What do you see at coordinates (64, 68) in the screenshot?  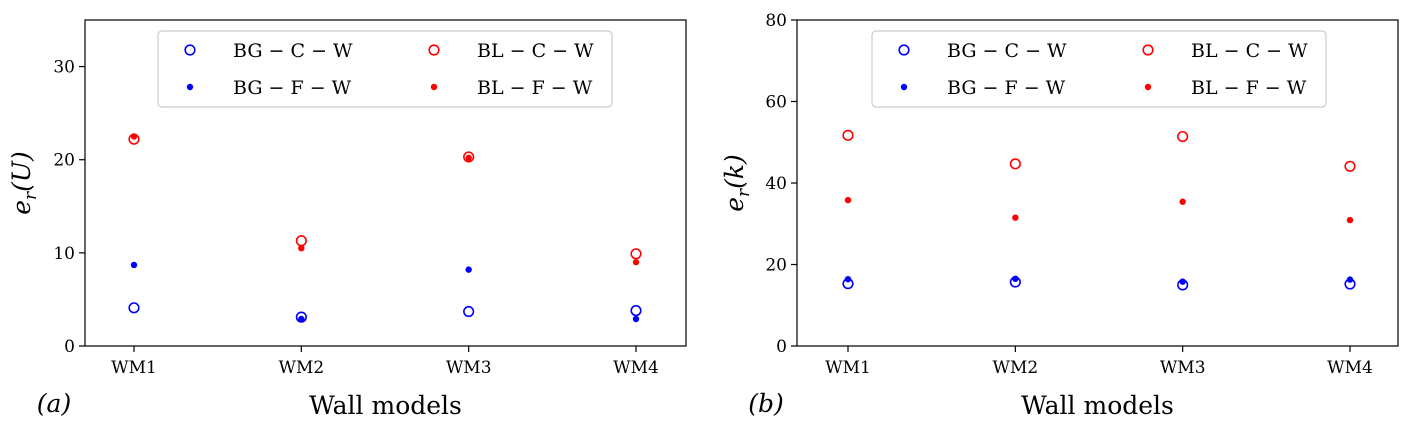 I see `y-tick-label: 30` at bounding box center [64, 68].